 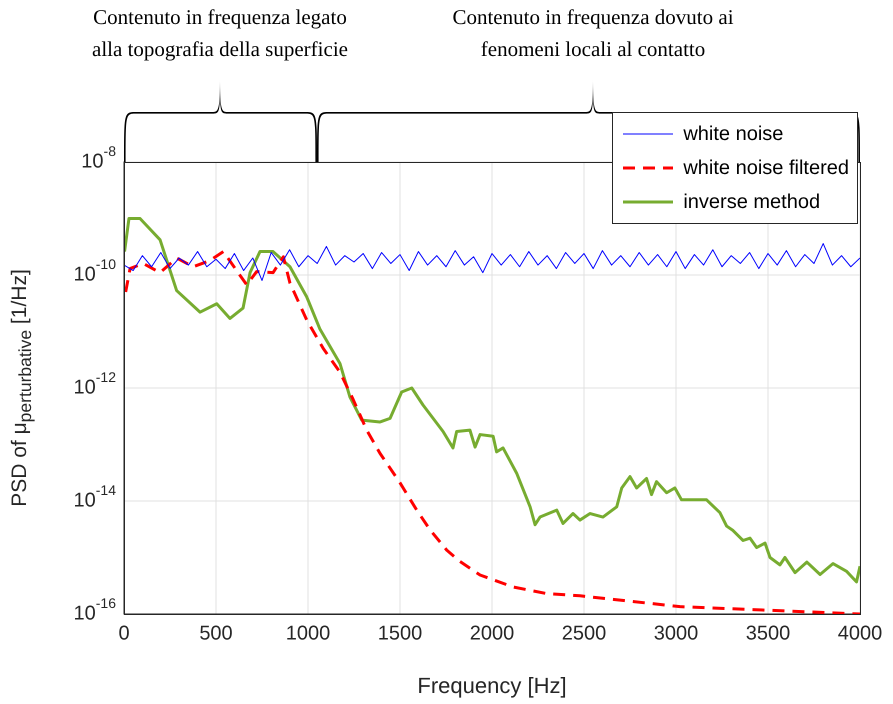 I want to click on x-axis-title: Frequency [Hz], so click(x=492, y=685).